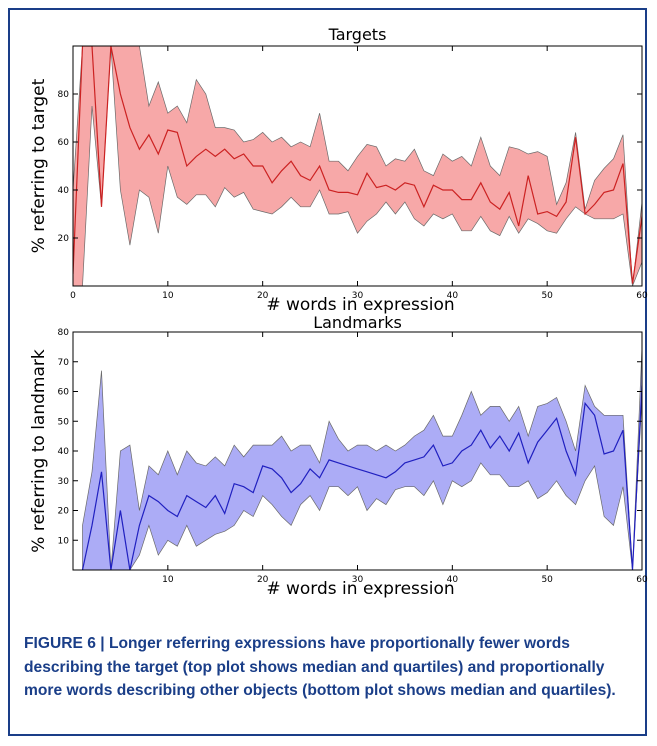  What do you see at coordinates (64, 643) in the screenshot?
I see `figure-label: FIGURE 6 |` at bounding box center [64, 643].